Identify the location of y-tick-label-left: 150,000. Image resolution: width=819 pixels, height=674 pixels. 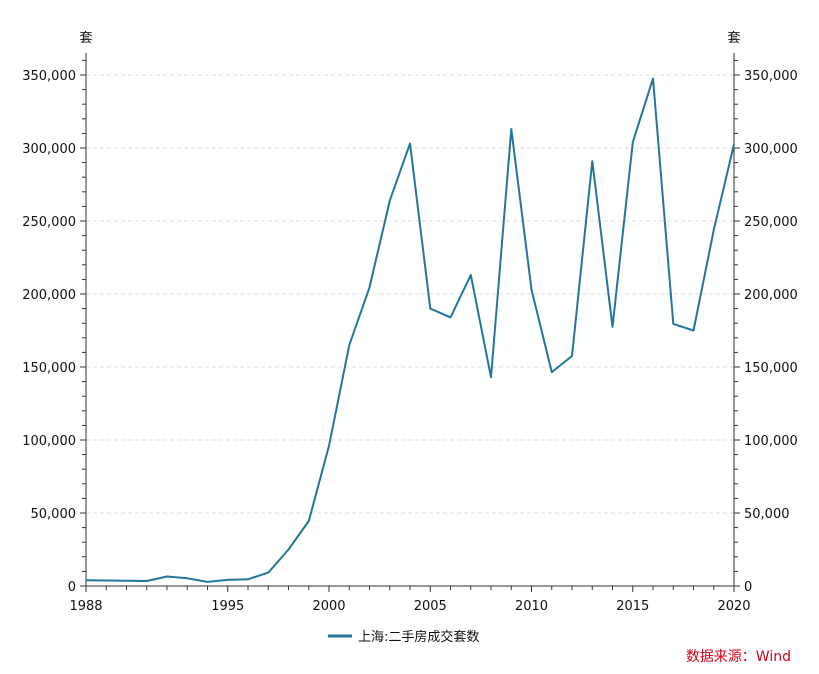
(49, 368).